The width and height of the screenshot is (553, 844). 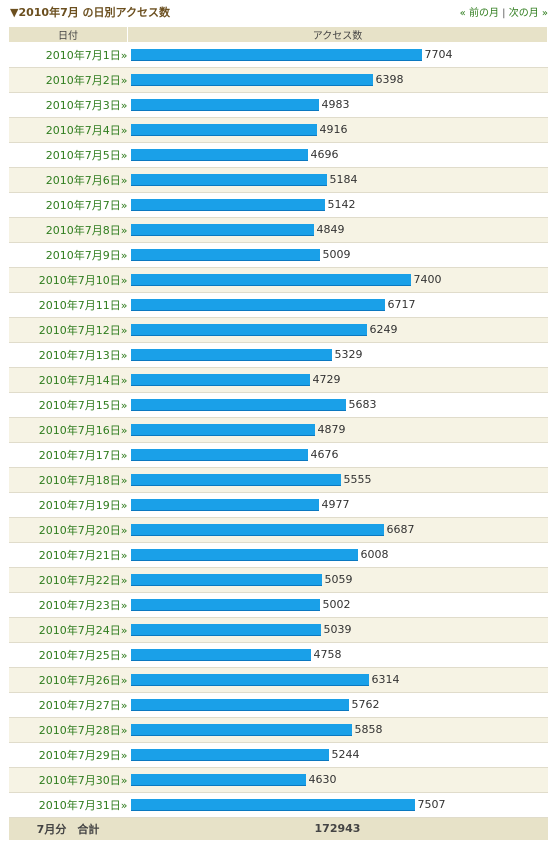 I want to click on bar-cell: 4977, so click(x=337, y=505).